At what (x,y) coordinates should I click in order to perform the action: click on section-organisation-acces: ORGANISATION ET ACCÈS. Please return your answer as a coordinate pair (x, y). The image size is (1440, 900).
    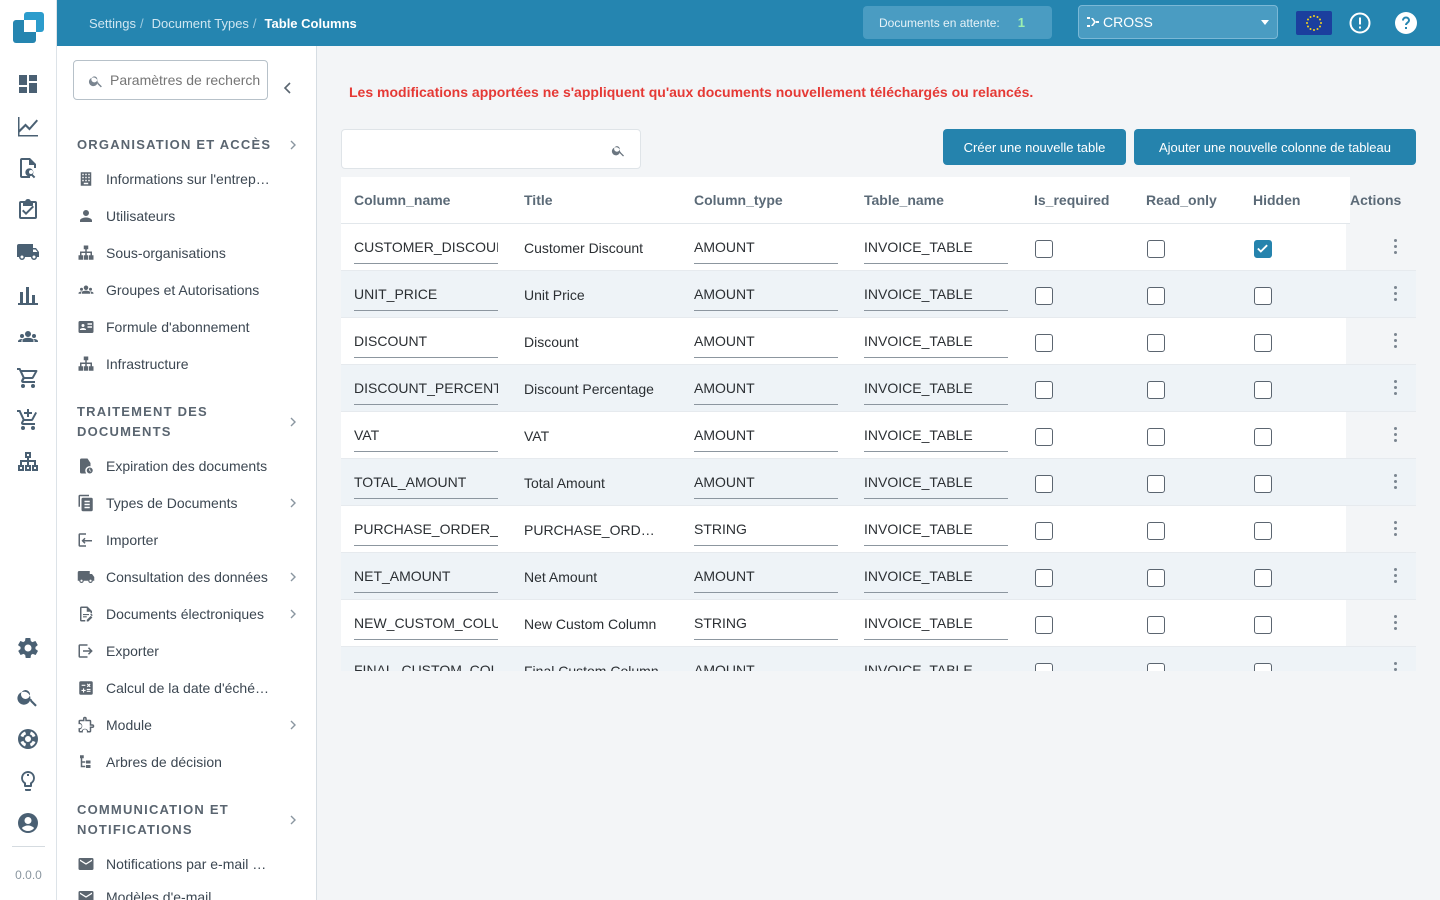
    Looking at the image, I should click on (187, 145).